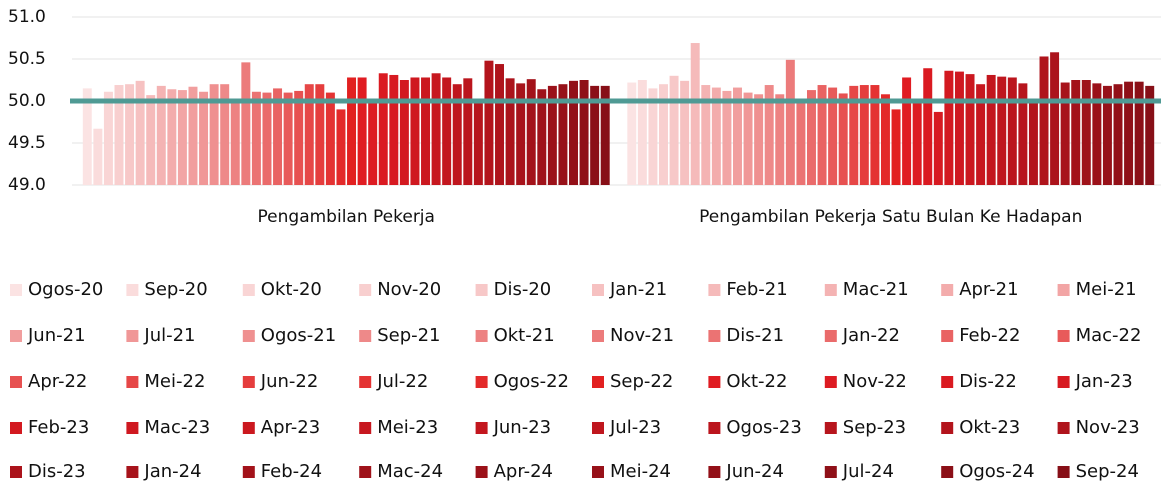 Image resolution: width=1161 pixels, height=486 pixels. Describe the element at coordinates (988, 381) in the screenshot. I see `legend-label: Dis-22` at that location.